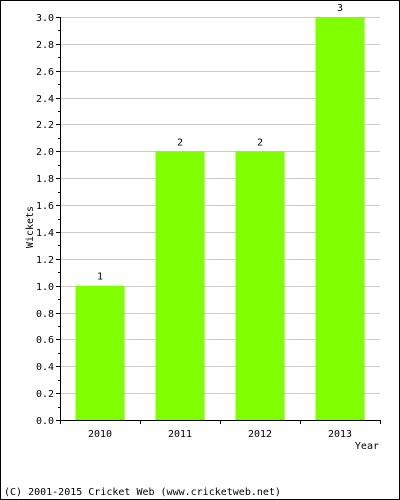 The image size is (400, 500). I want to click on y-tick-label: 3.0, so click(45, 18).